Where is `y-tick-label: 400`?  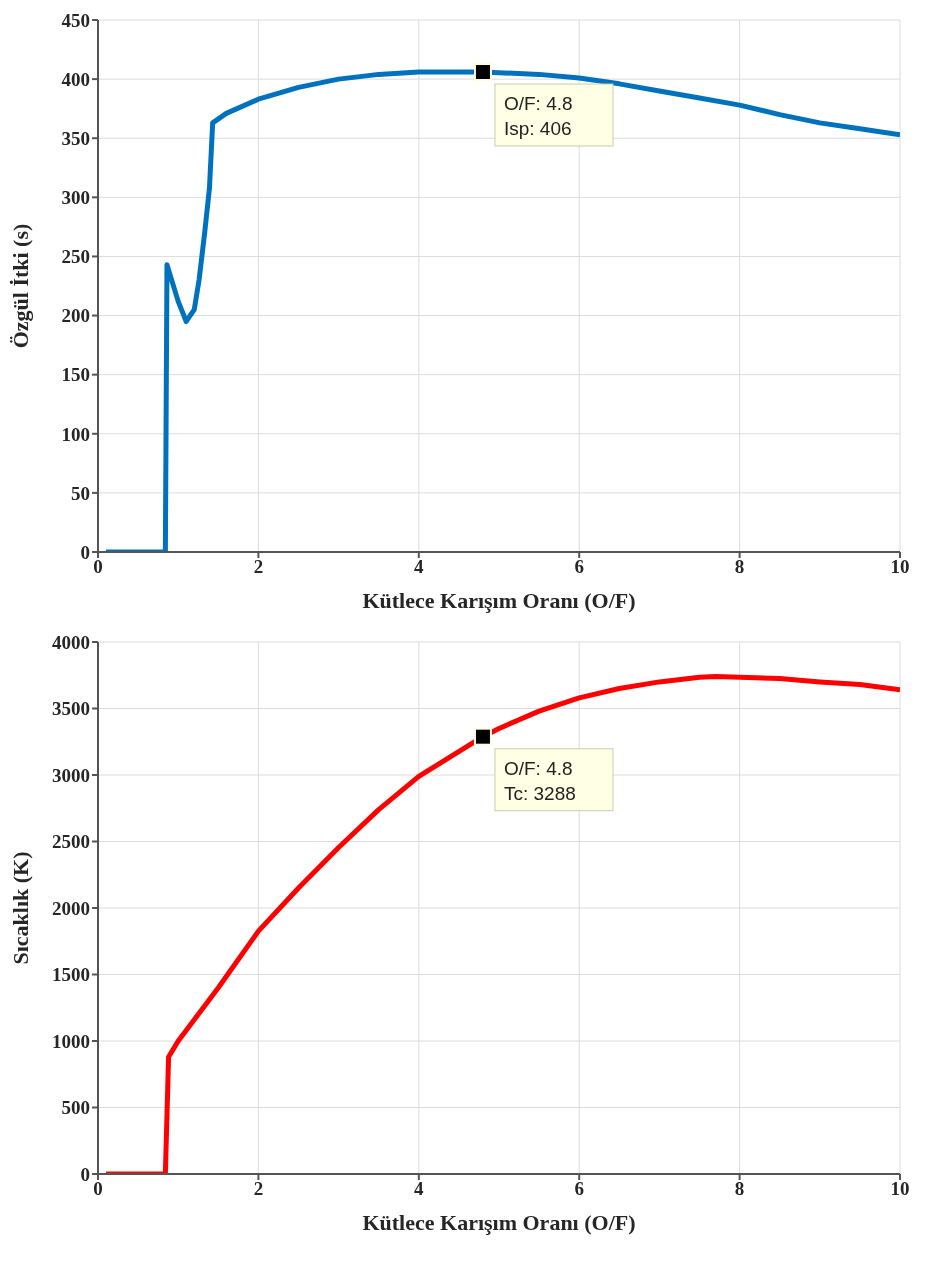
y-tick-label: 400 is located at coordinates (75, 79).